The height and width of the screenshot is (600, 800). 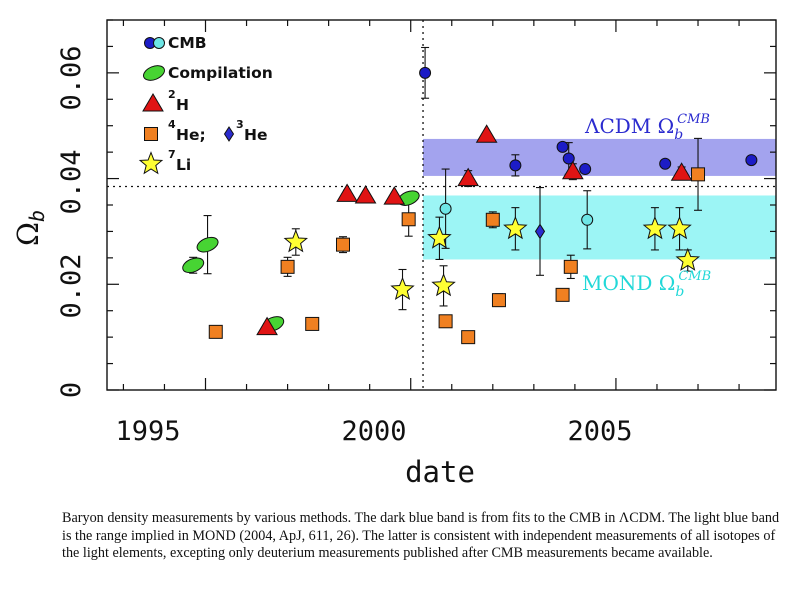 I want to click on legend-label-helium3: He, so click(x=256, y=135).